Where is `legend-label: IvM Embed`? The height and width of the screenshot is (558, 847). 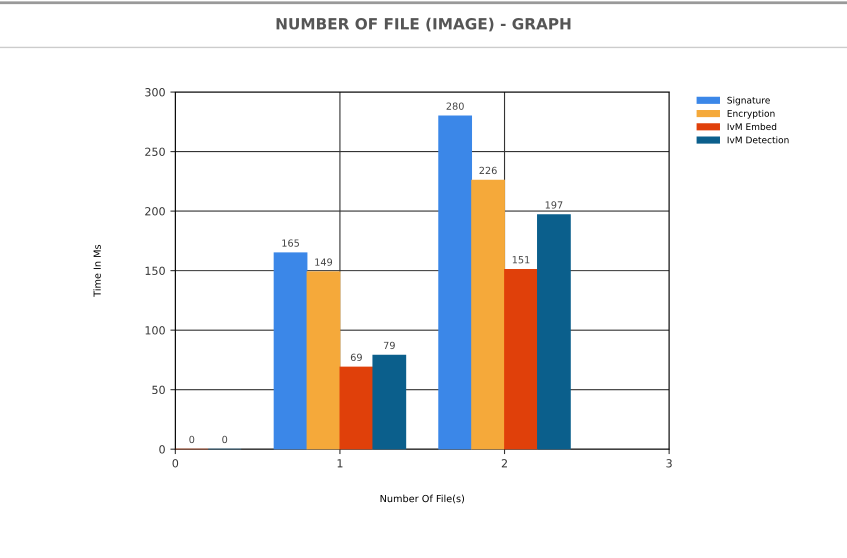 legend-label: IvM Embed is located at coordinates (752, 126).